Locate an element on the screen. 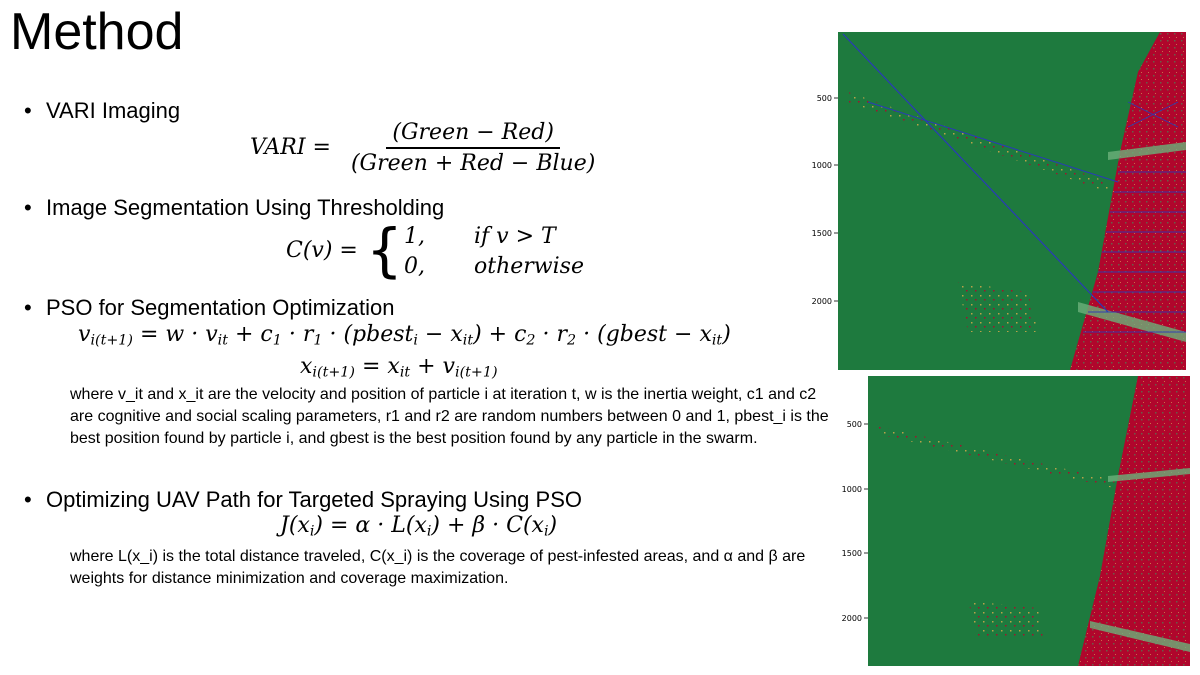 The width and height of the screenshot is (1200, 675). position-equation: xi(t+1) = xit + vi(t+1) is located at coordinates (399, 367).